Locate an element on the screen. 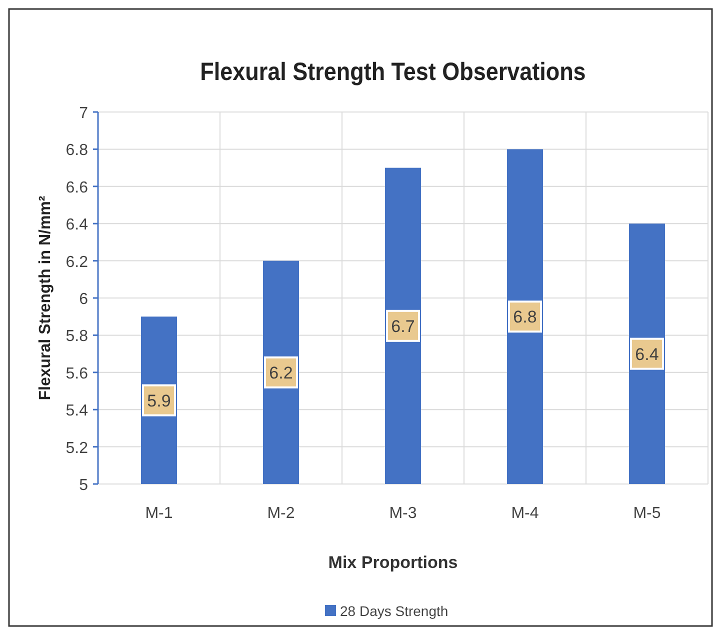  y-tick-label: 5.2 is located at coordinates (77, 448).